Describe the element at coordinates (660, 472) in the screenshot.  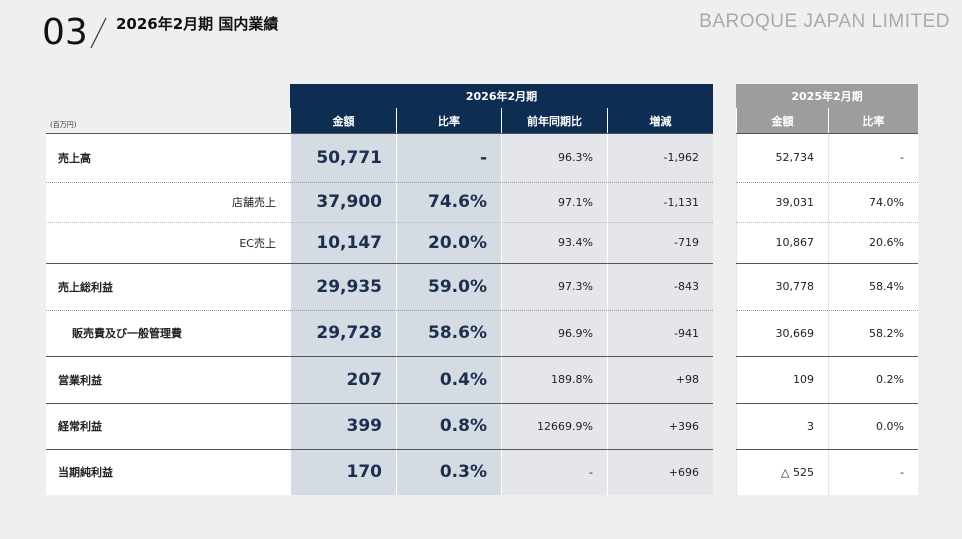
I see `value-cell: +696` at that location.